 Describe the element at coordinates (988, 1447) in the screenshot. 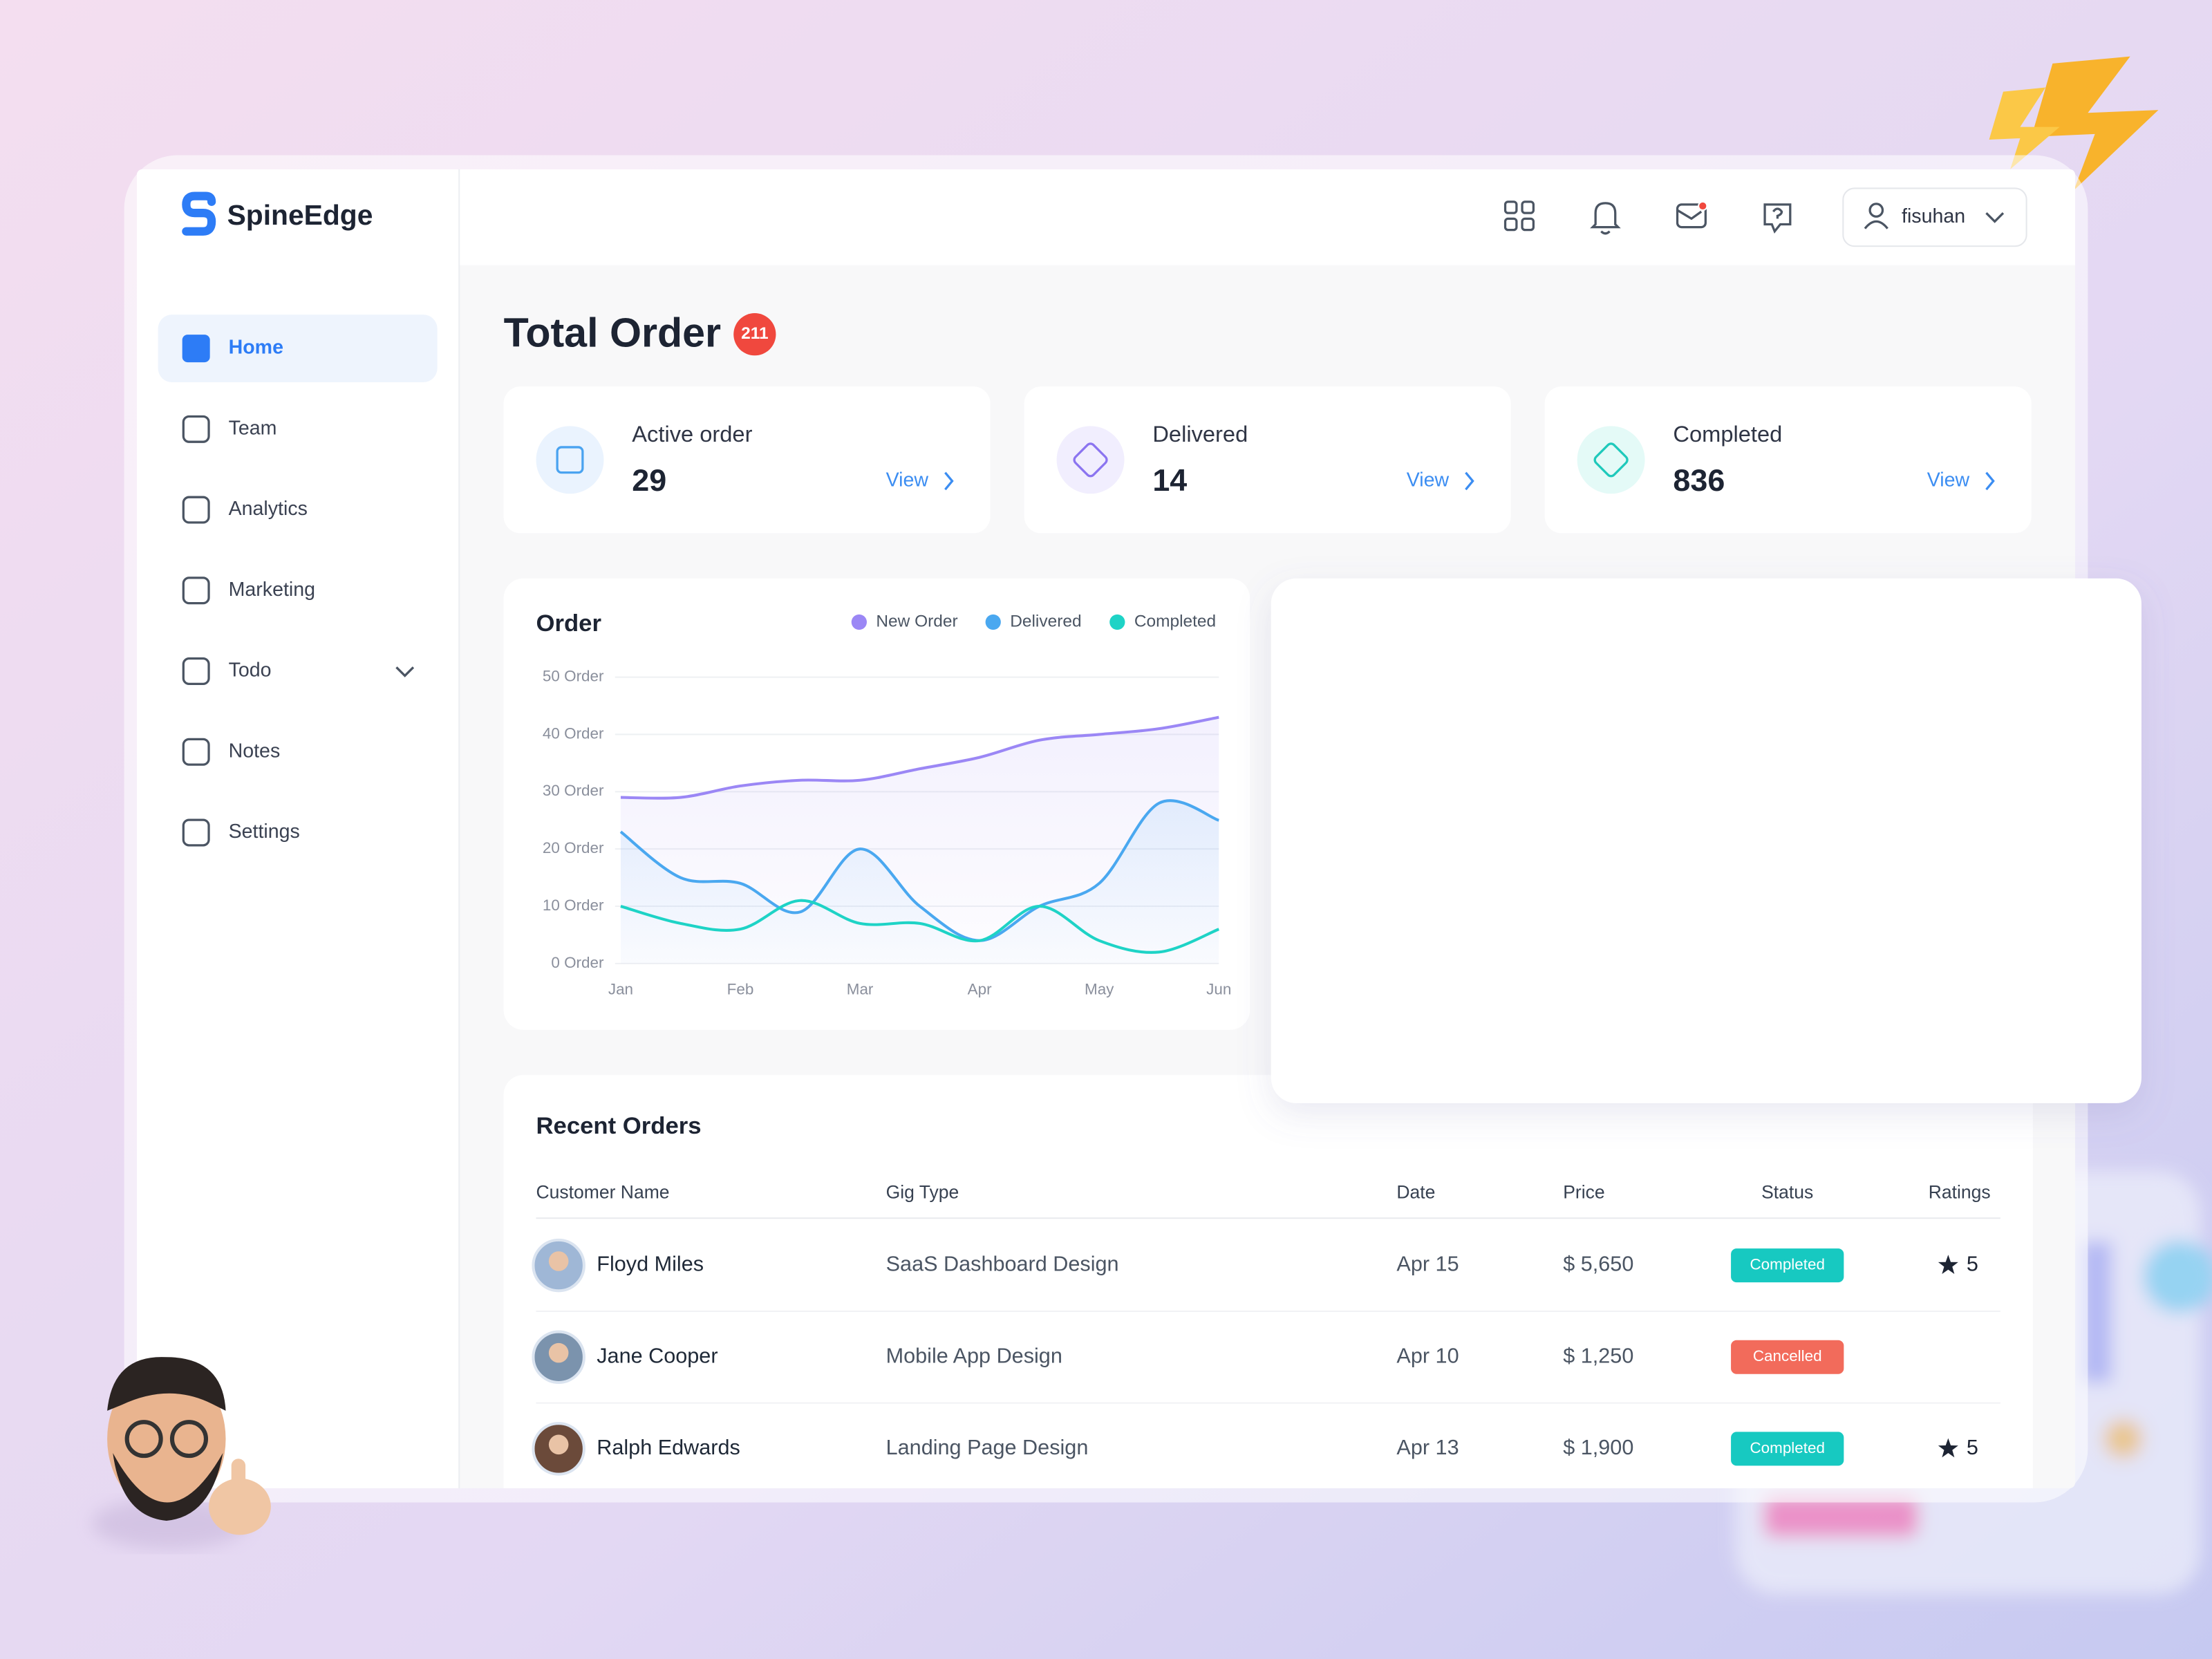

I see `gig-type: Landing Page Design` at that location.